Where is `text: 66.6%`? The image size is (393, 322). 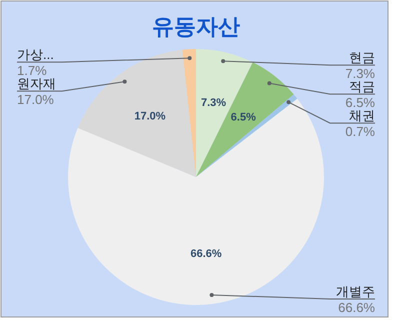 text: 66.6% is located at coordinates (356, 307).